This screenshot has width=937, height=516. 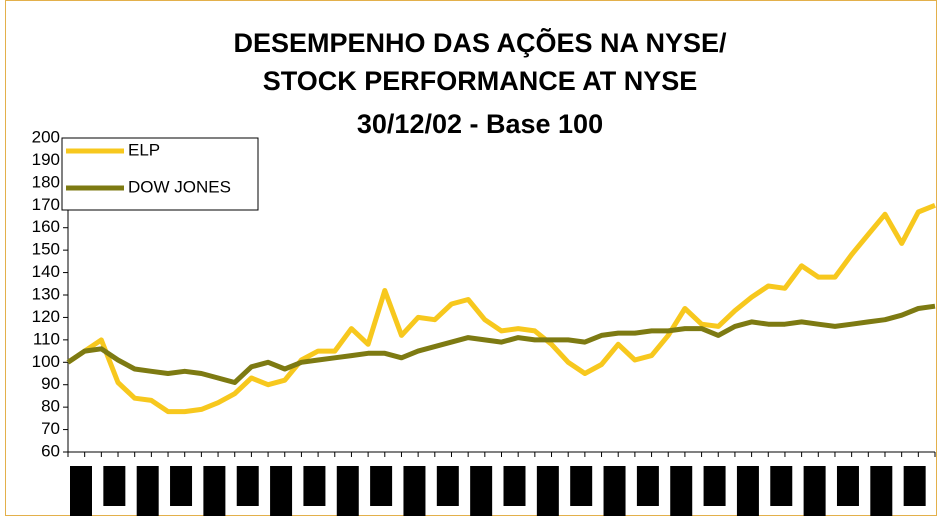 What do you see at coordinates (144, 149) in the screenshot?
I see `legend-label: ELP` at bounding box center [144, 149].